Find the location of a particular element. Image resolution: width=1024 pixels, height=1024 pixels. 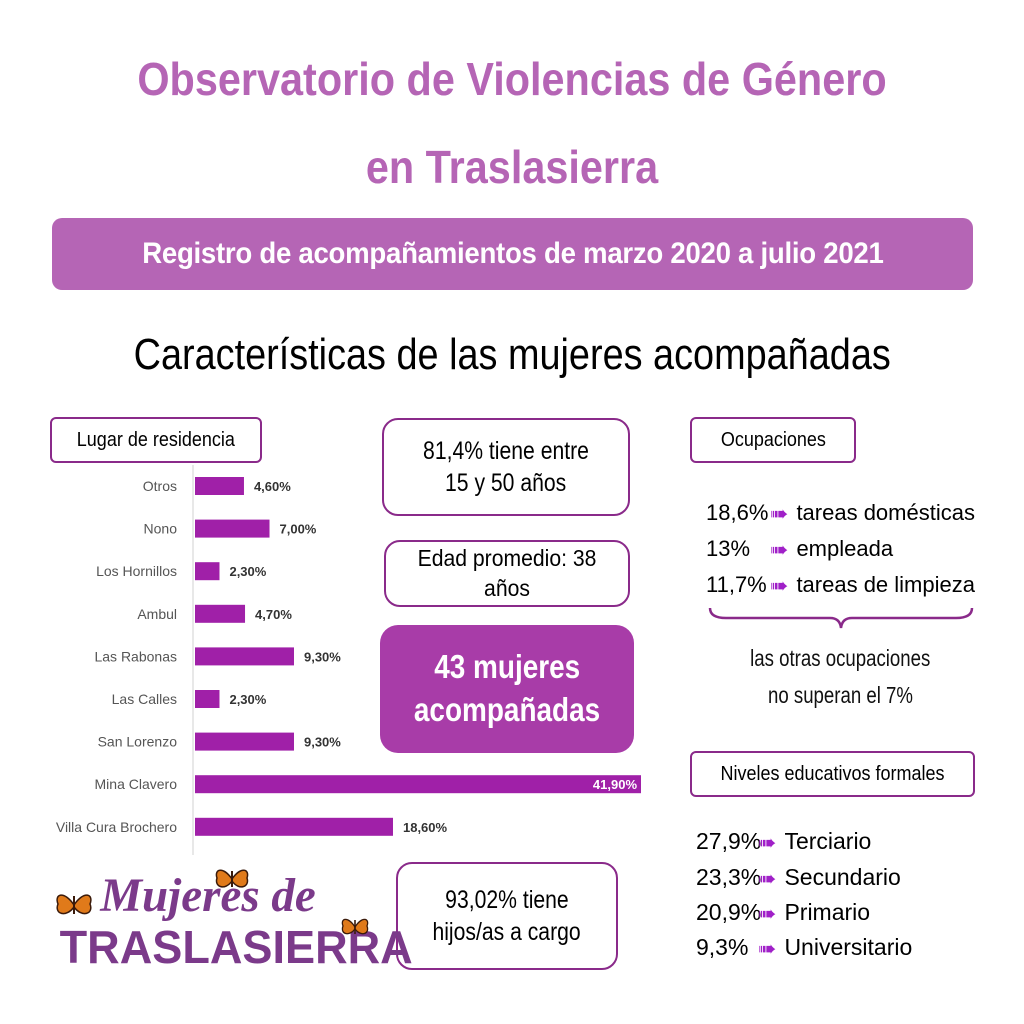

nivel-item: 20,9%➠ Primario is located at coordinates (783, 913).